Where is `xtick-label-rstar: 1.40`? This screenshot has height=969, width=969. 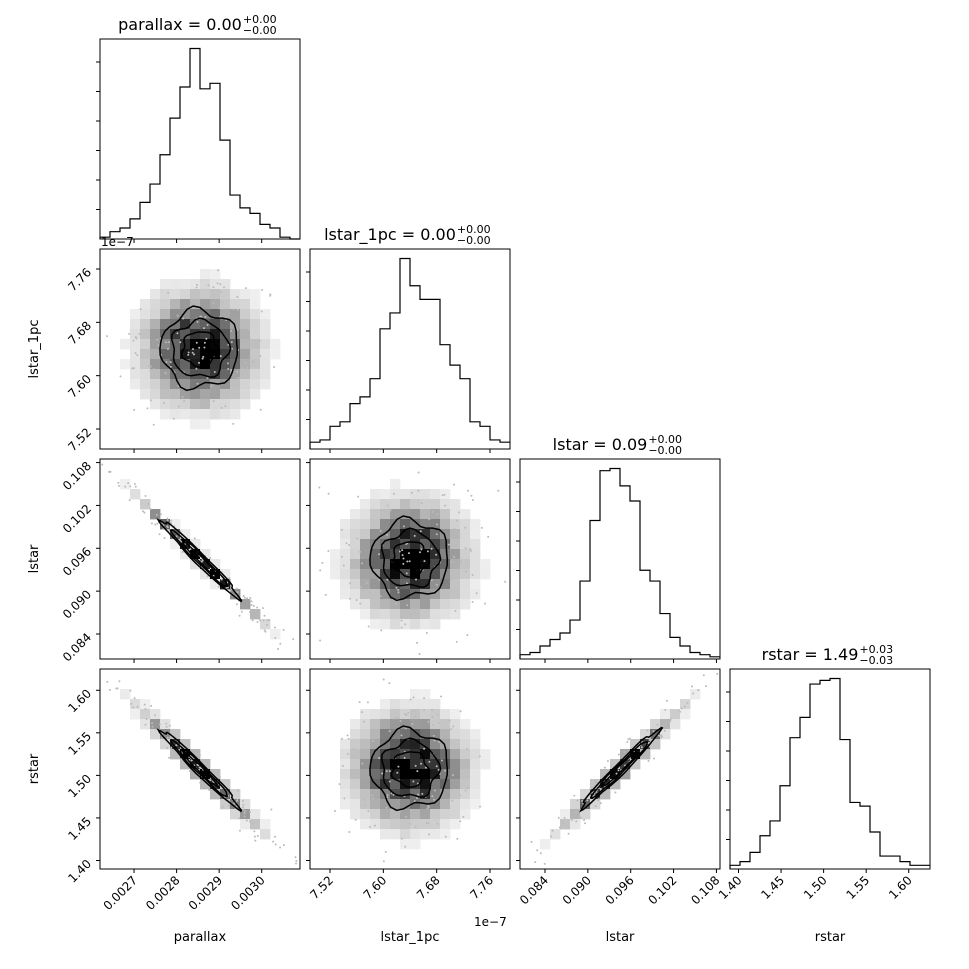
xtick-label-rstar: 1.40 is located at coordinates (730, 887).